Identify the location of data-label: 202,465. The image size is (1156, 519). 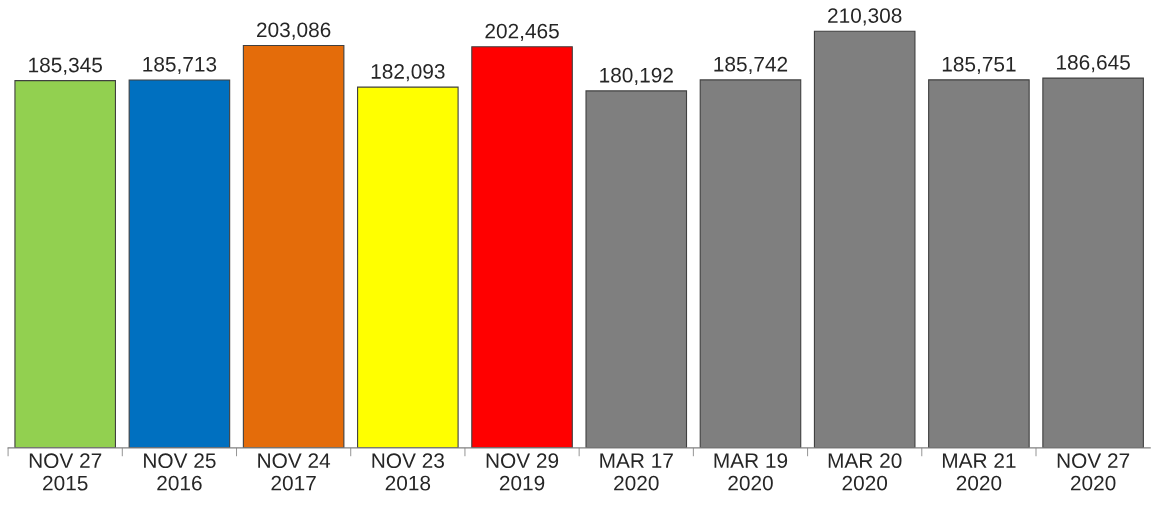
(522, 32).